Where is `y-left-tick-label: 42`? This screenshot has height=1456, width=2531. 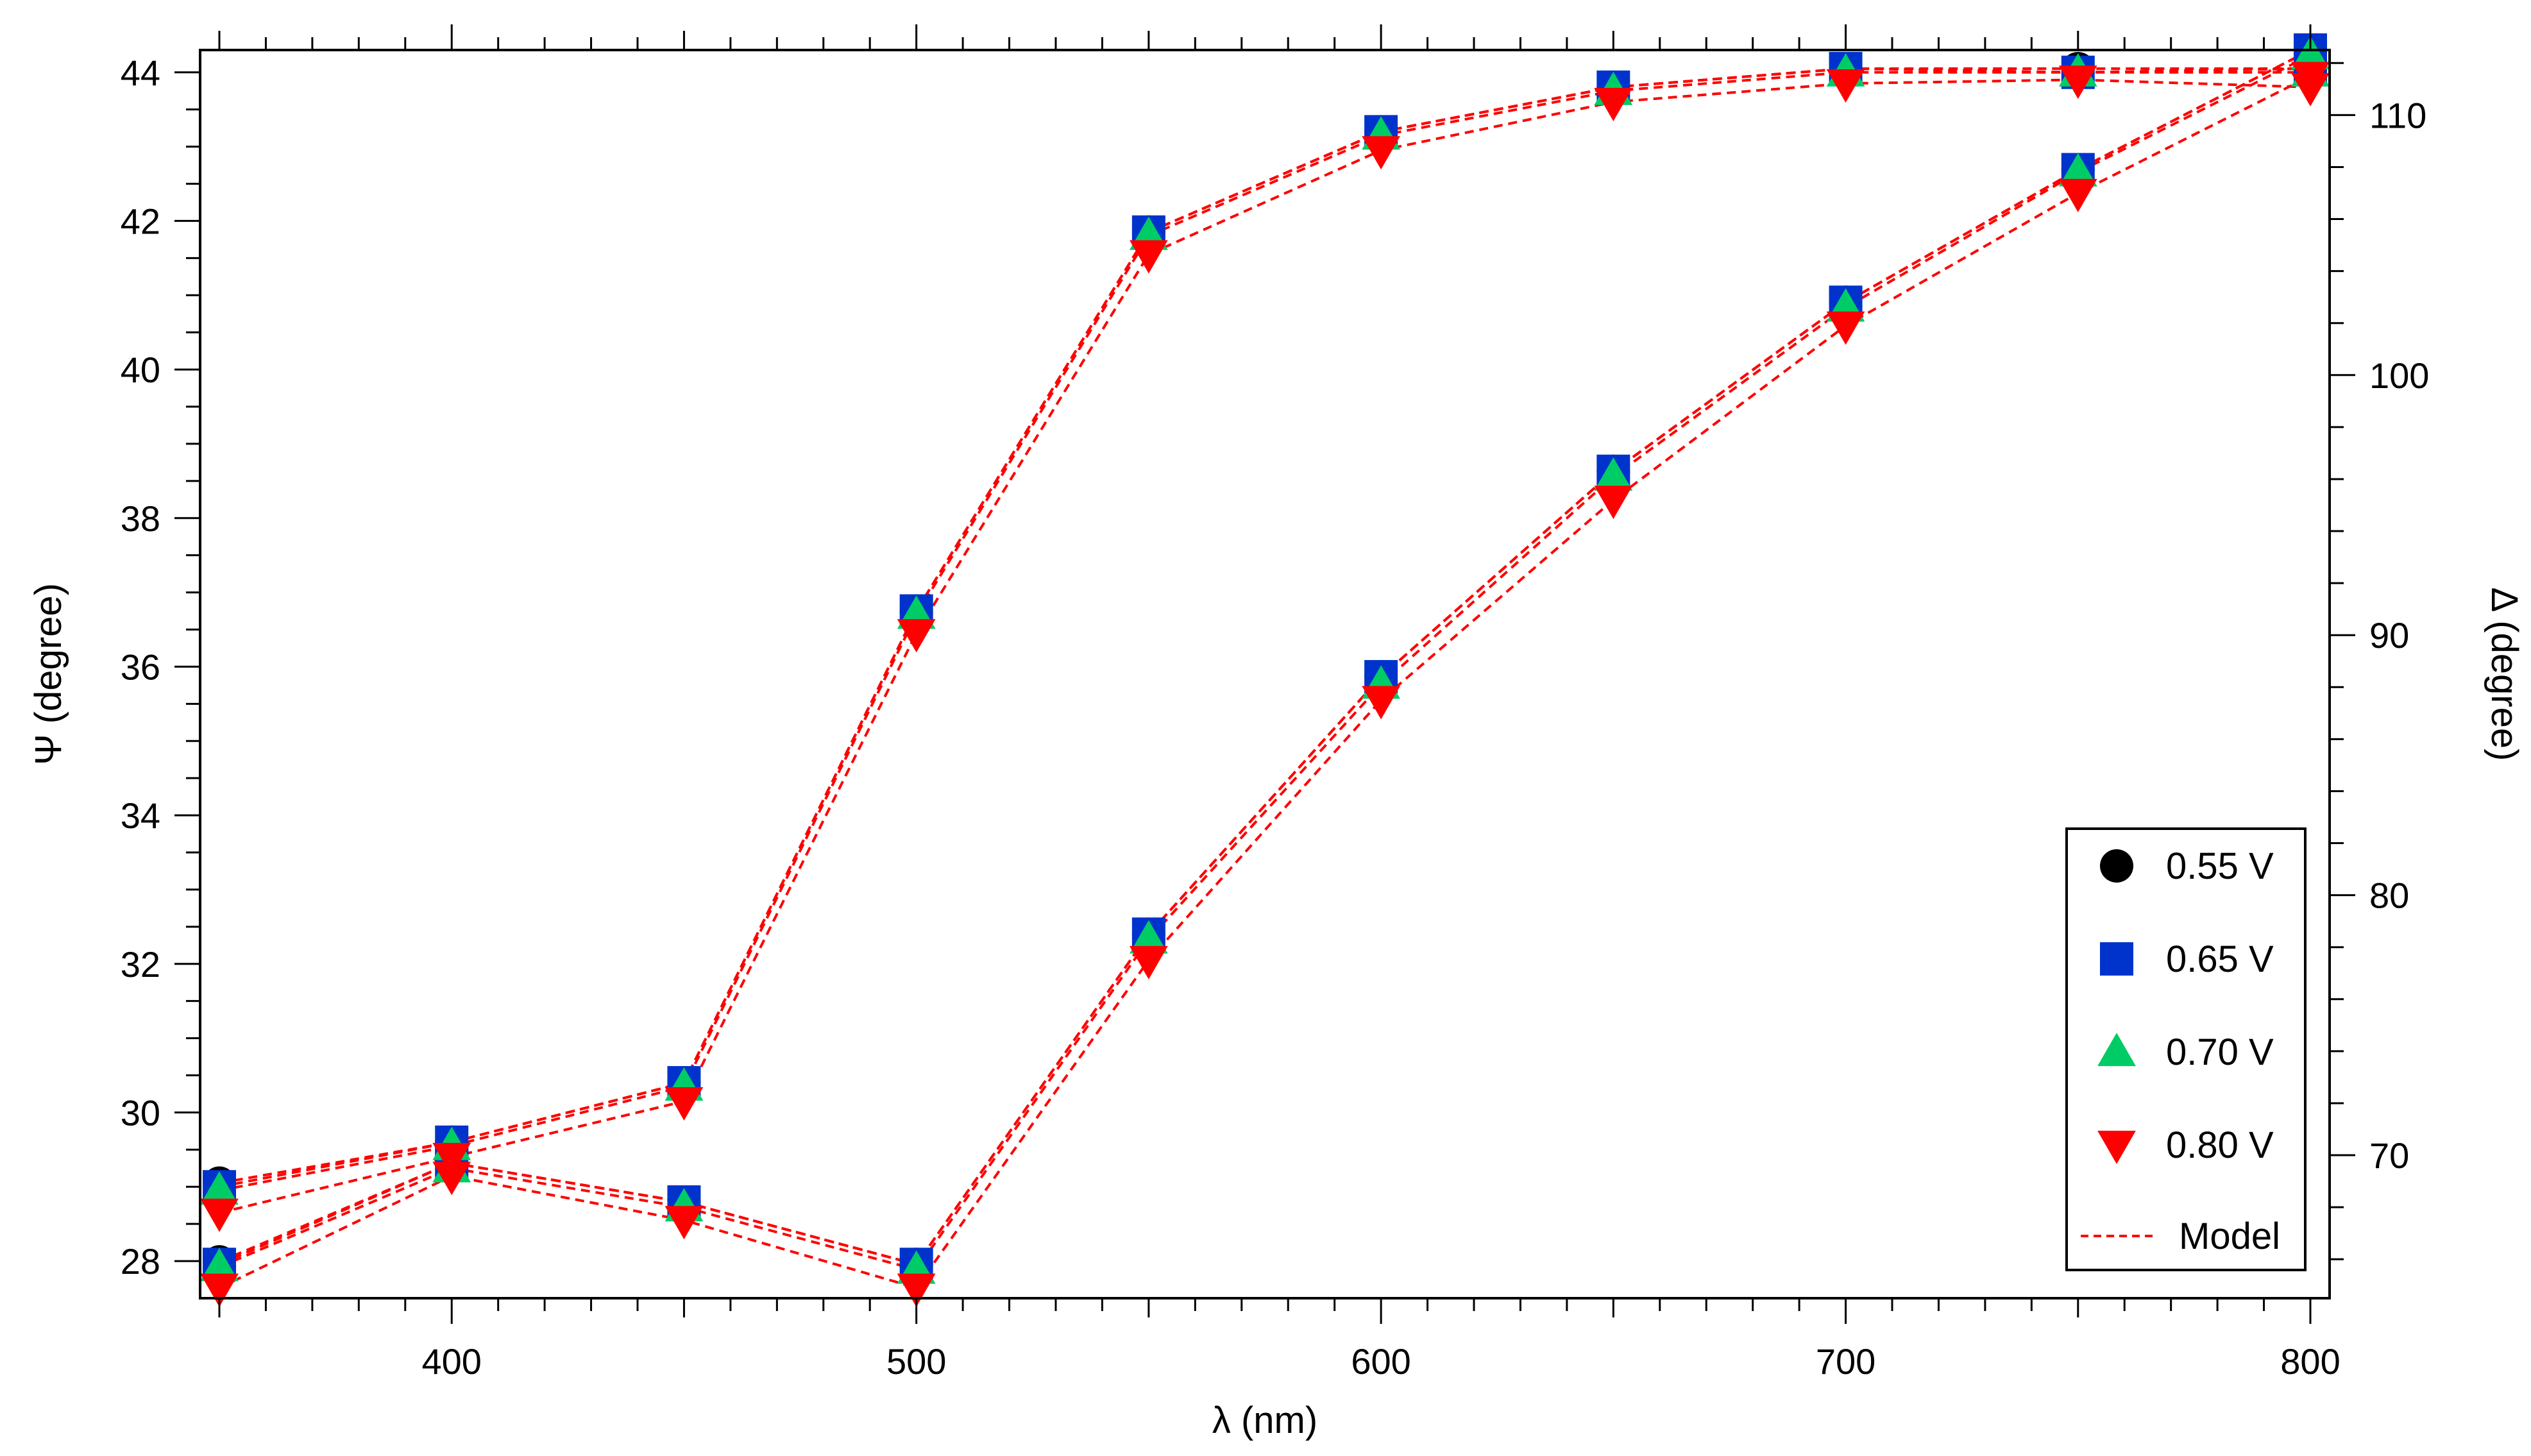 y-left-tick-label: 42 is located at coordinates (140, 221).